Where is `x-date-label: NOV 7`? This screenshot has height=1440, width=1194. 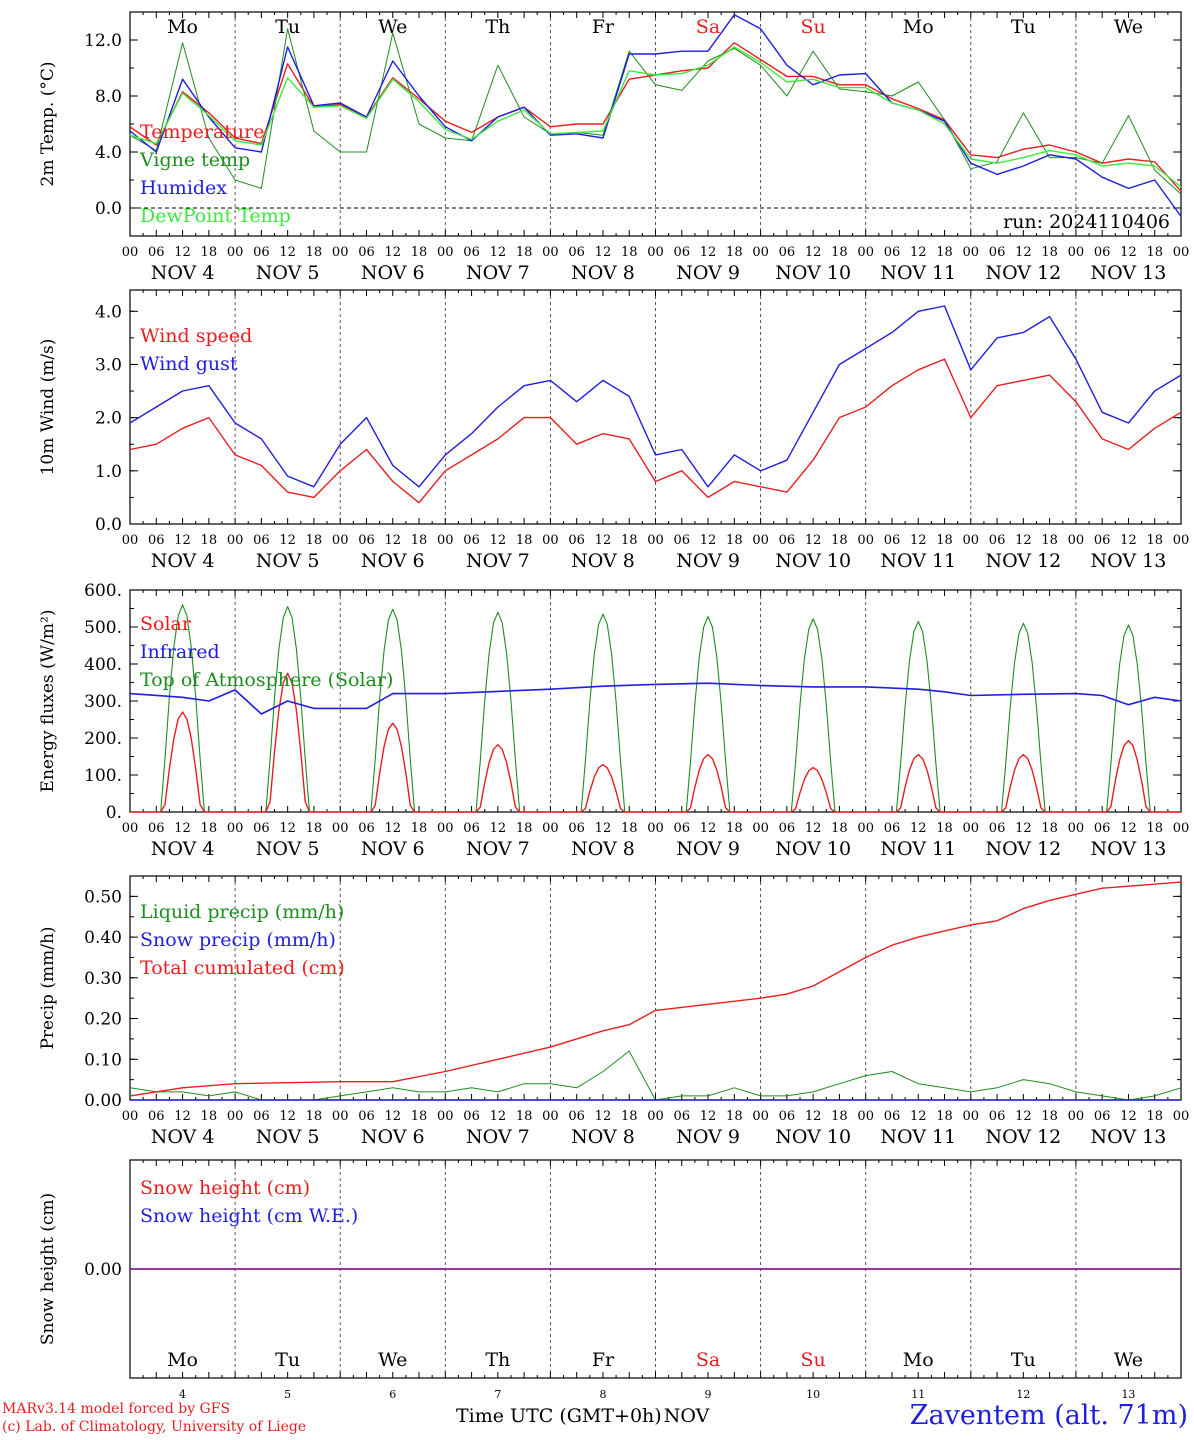
x-date-label: NOV 7 is located at coordinates (498, 1137).